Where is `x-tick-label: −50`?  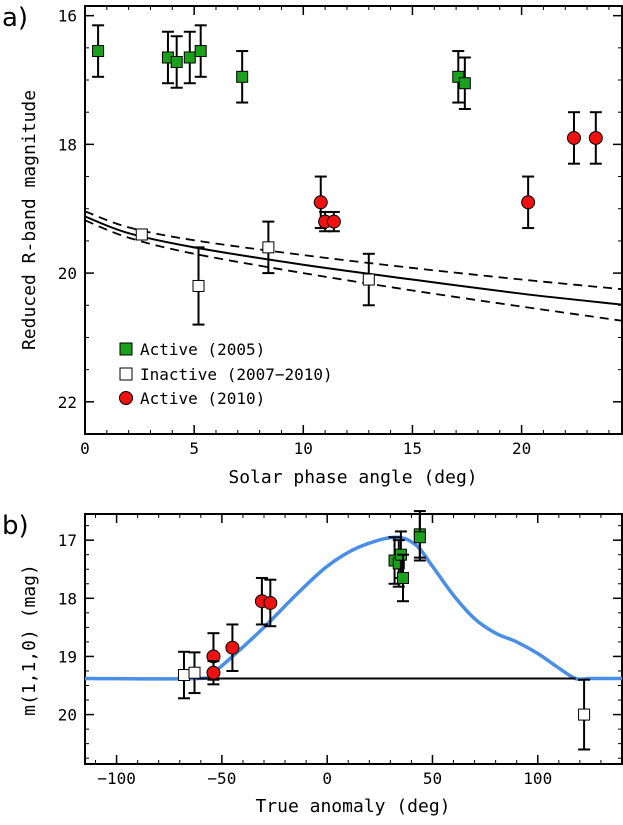 x-tick-label: −50 is located at coordinates (221, 778).